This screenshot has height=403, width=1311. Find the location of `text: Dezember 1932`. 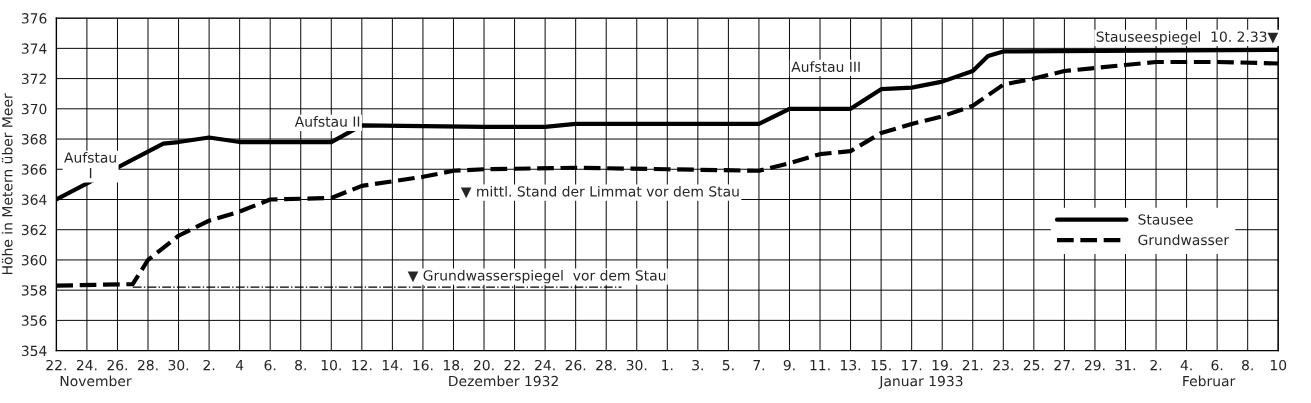

text: Dezember 1932 is located at coordinates (503, 381).